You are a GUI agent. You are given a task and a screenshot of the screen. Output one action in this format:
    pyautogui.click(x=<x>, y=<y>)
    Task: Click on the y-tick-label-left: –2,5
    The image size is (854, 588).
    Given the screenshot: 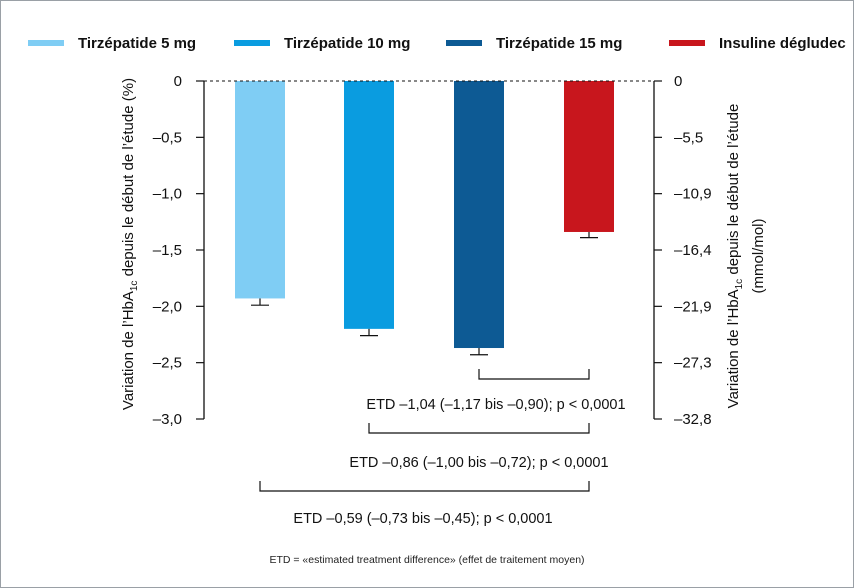 What is the action you would take?
    pyautogui.click(x=167, y=363)
    